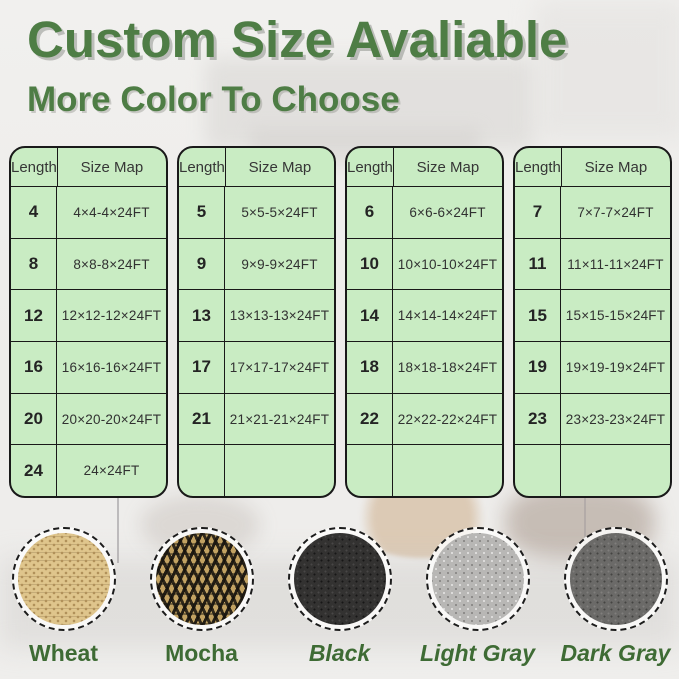  Describe the element at coordinates (538, 264) in the screenshot. I see `length-cell: 11` at that location.